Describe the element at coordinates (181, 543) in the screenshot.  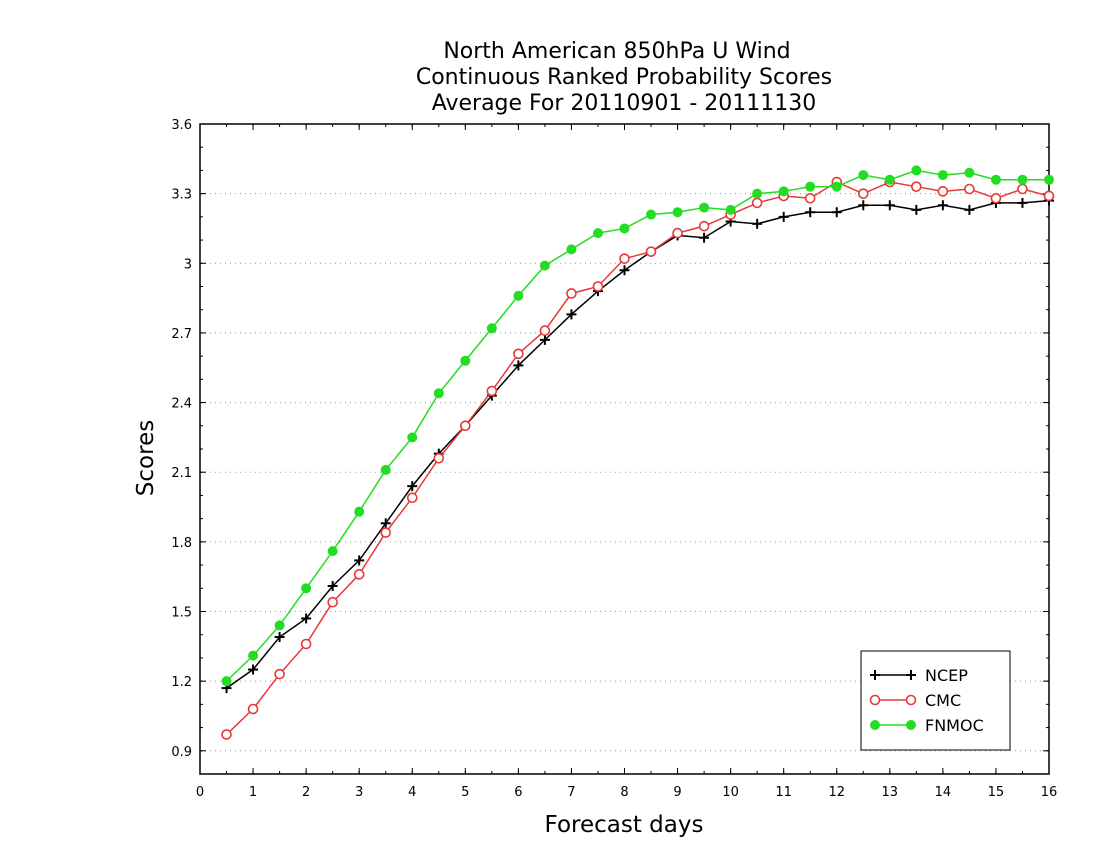
I see `y-tick-label: 1.8` at that location.